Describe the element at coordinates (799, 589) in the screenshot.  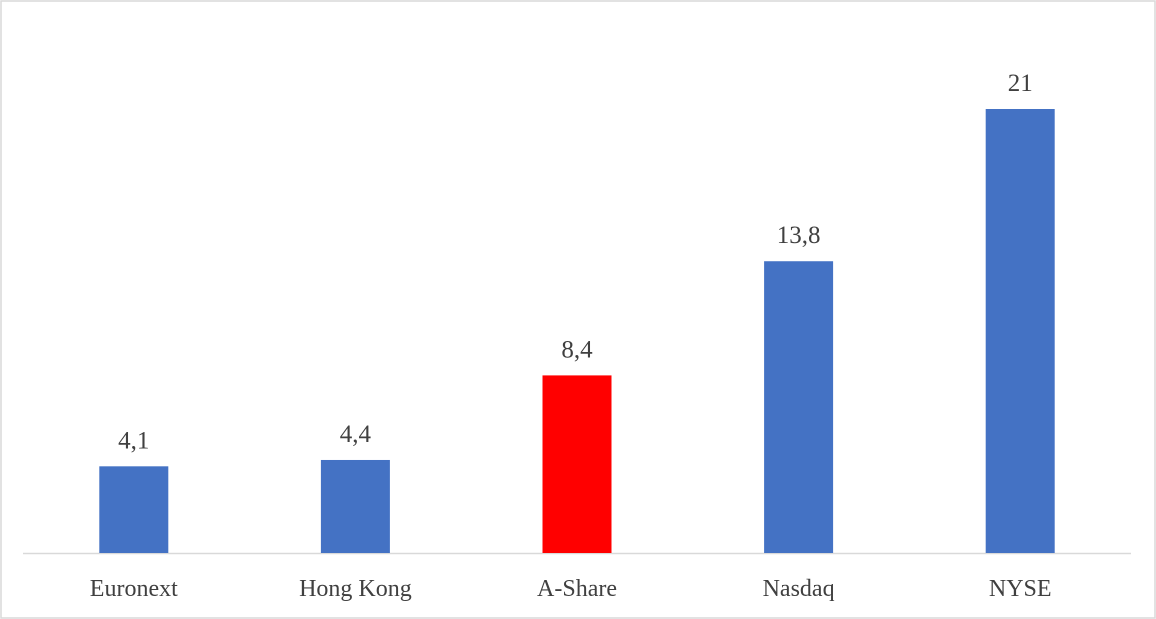
I see `x-tick-label: Nasdaq` at that location.